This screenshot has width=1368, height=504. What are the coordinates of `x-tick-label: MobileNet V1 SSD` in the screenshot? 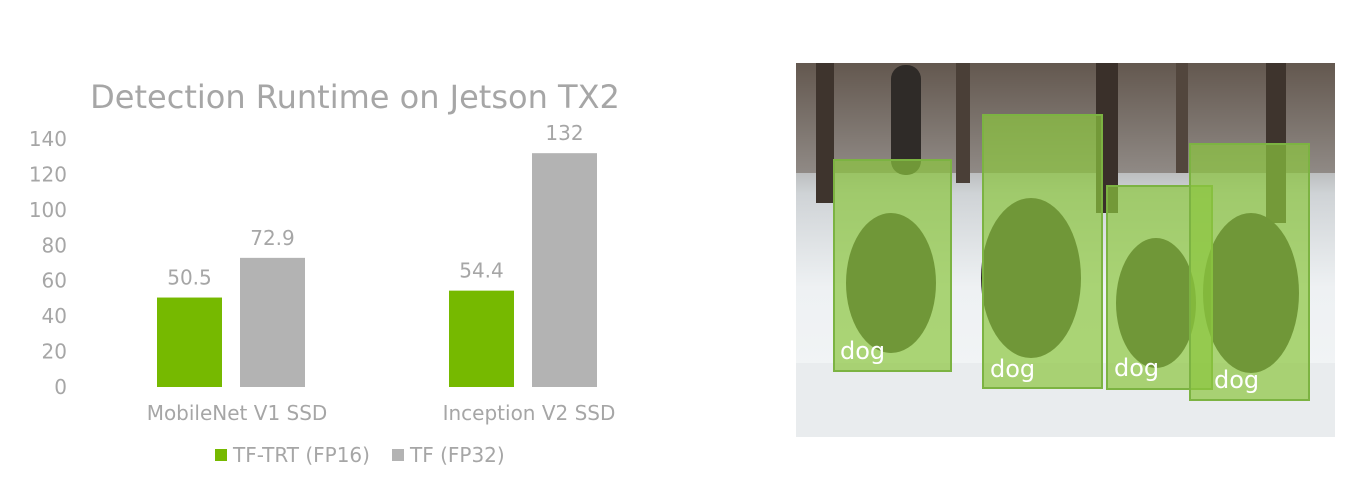 It's located at (237, 413).